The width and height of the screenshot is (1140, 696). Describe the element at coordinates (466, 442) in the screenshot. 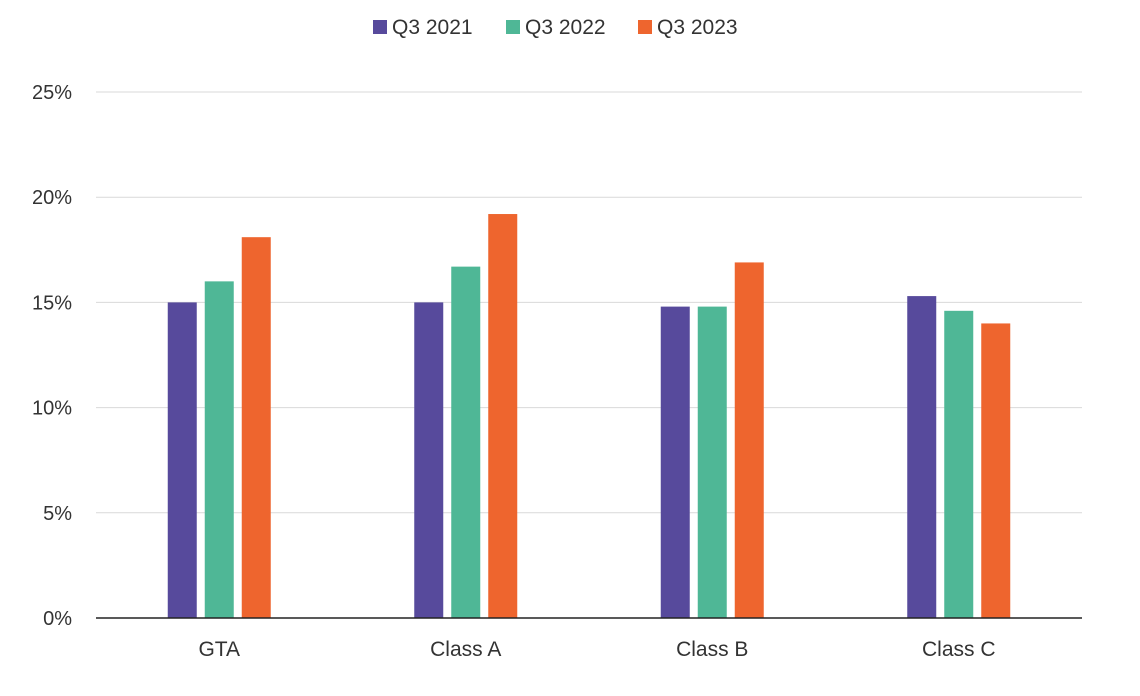

I see `bar-q3-2022-class-a` at that location.